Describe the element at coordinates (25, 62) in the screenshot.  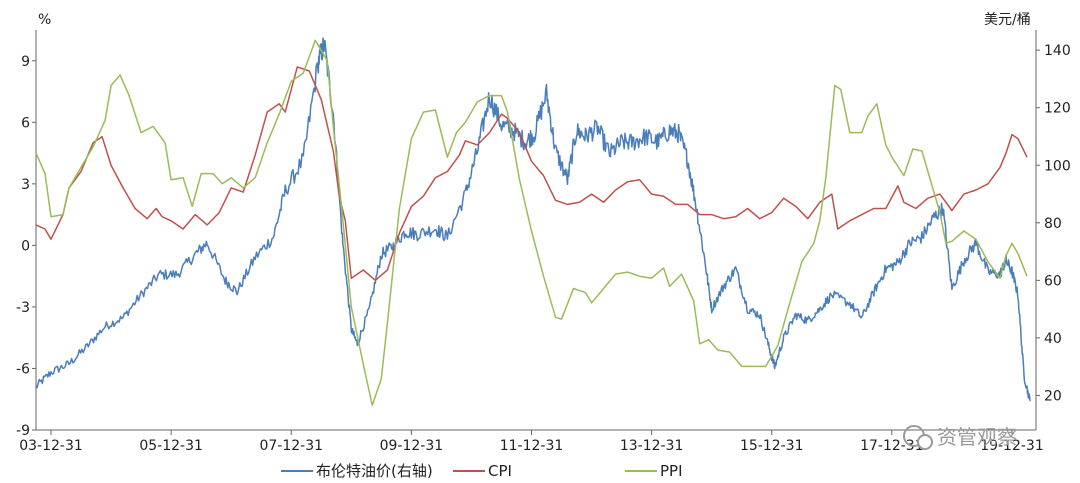
I see `left-tick-label: 9` at that location.